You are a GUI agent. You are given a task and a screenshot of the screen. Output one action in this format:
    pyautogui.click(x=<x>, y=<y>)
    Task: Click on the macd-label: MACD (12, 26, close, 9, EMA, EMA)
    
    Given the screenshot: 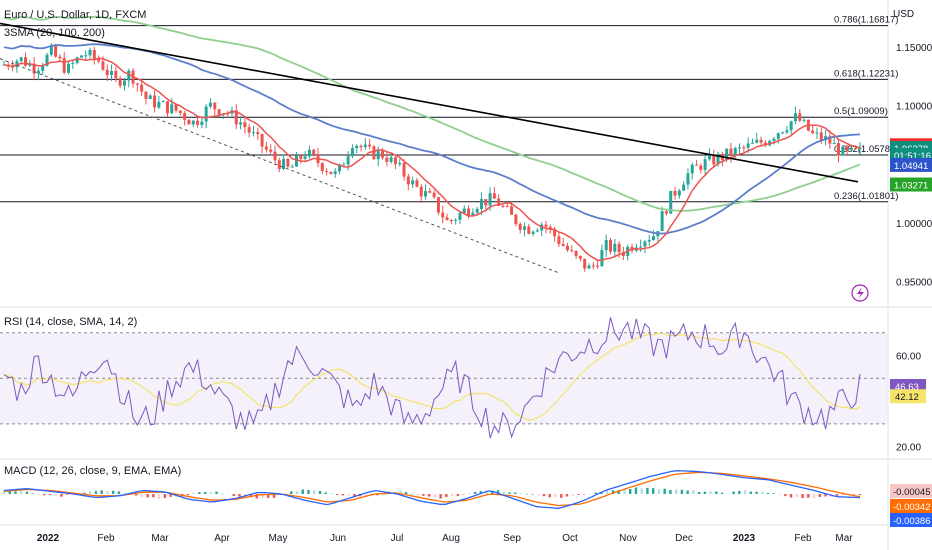 What is the action you would take?
    pyautogui.click(x=93, y=471)
    